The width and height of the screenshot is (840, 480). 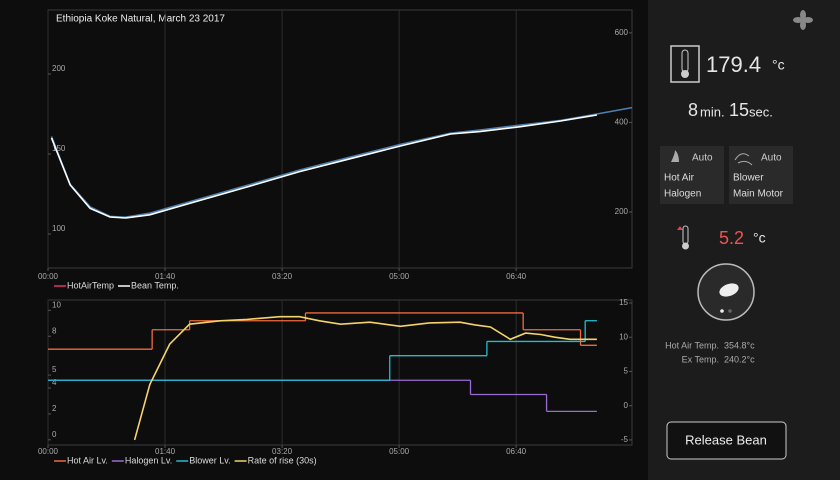 What do you see at coordinates (54, 382) in the screenshot?
I see `y-tick-label: 4` at bounding box center [54, 382].